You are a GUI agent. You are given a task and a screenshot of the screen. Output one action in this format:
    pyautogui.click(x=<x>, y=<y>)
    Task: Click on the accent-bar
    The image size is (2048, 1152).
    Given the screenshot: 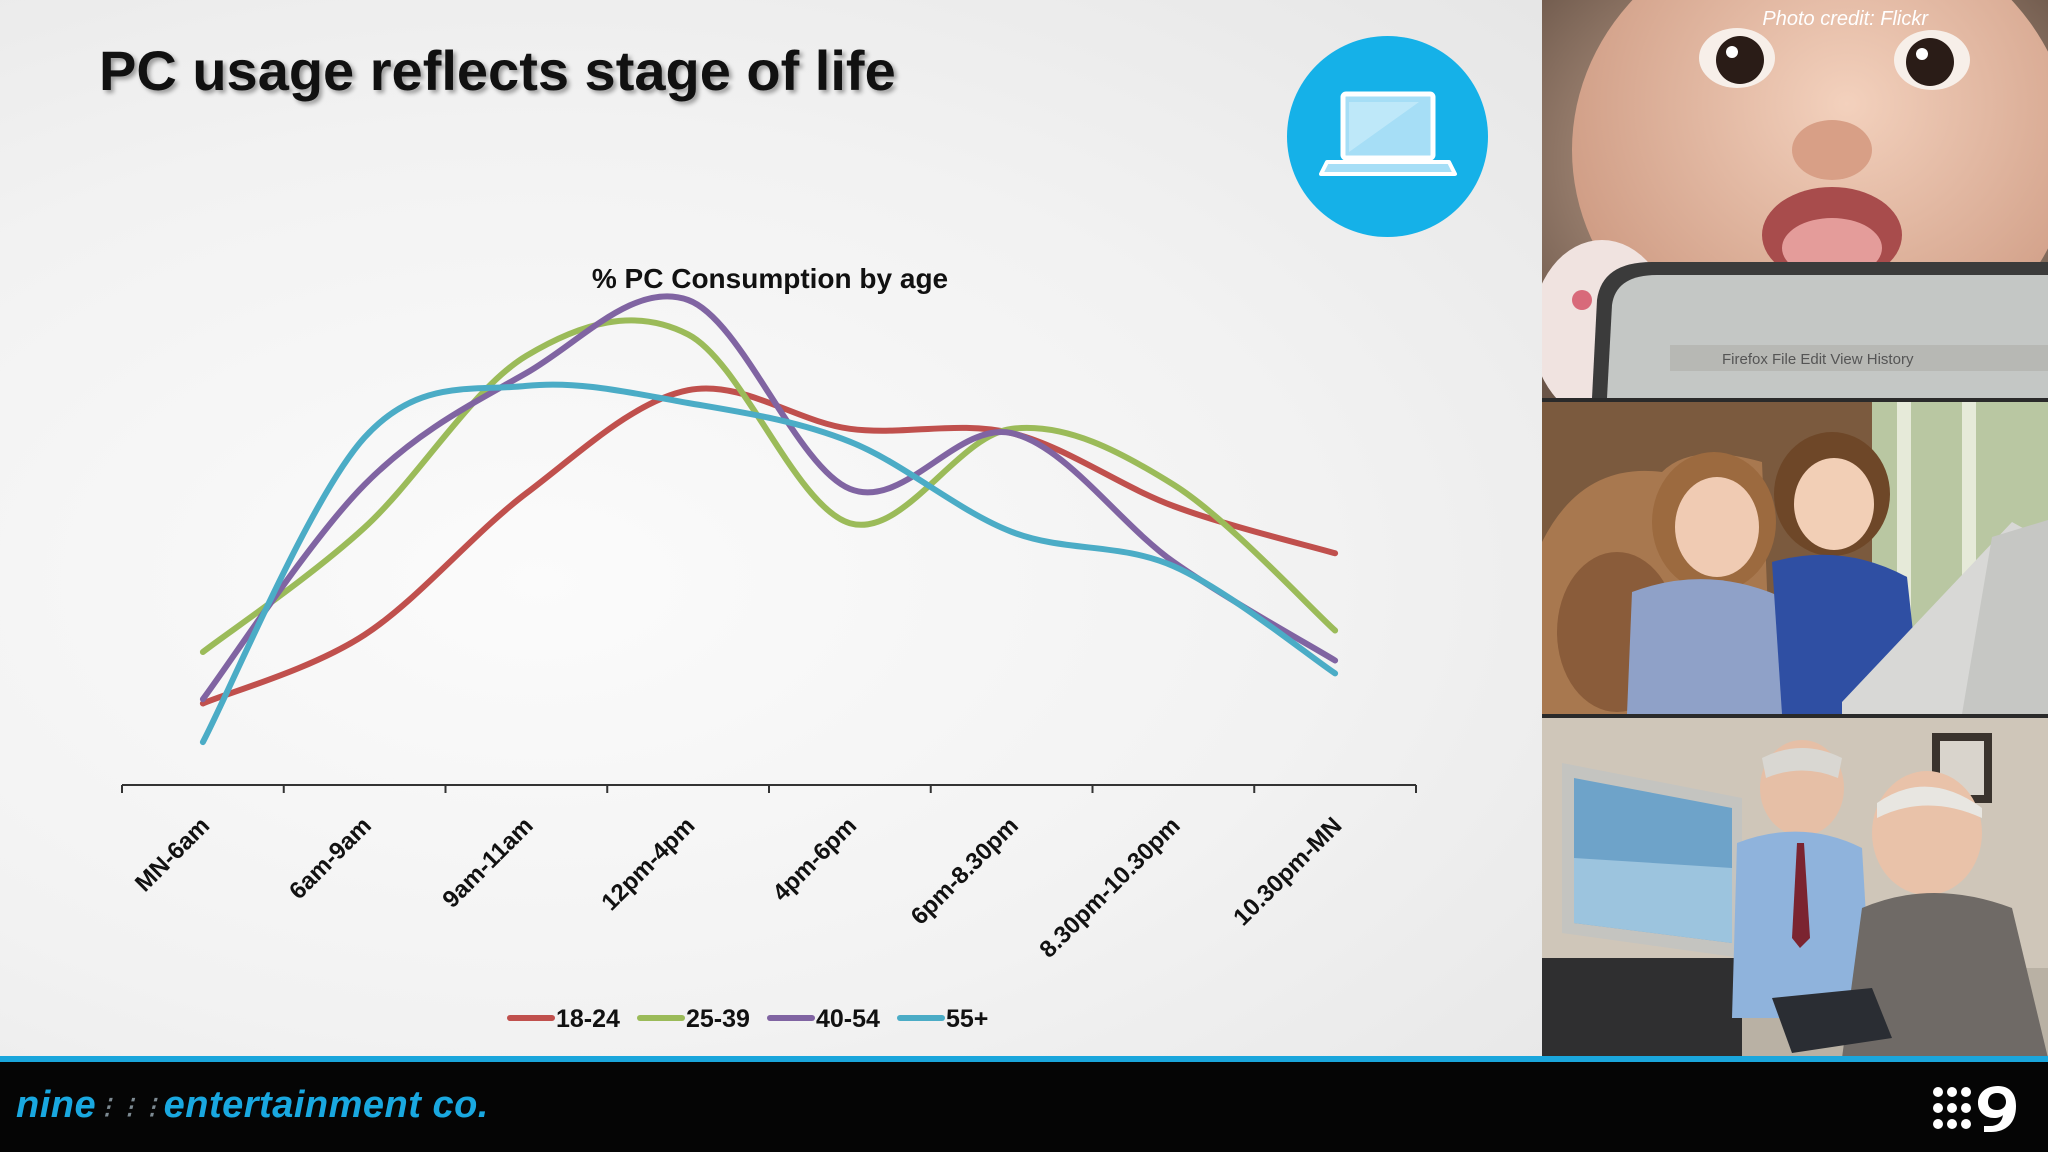 What is the action you would take?
    pyautogui.click(x=1024, y=1059)
    